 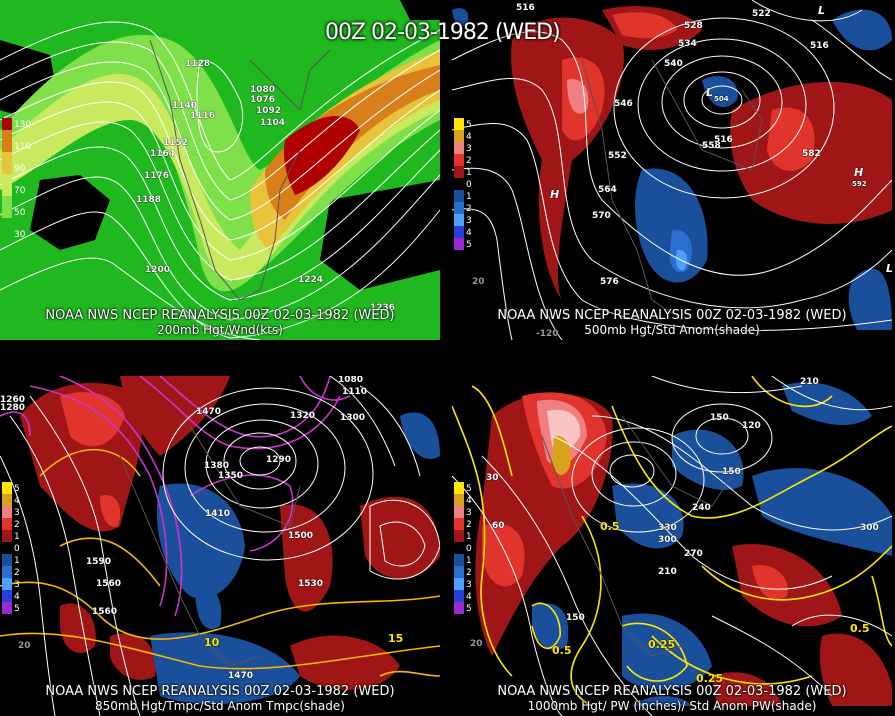 I want to click on contour-label: 1110, so click(x=355, y=392).